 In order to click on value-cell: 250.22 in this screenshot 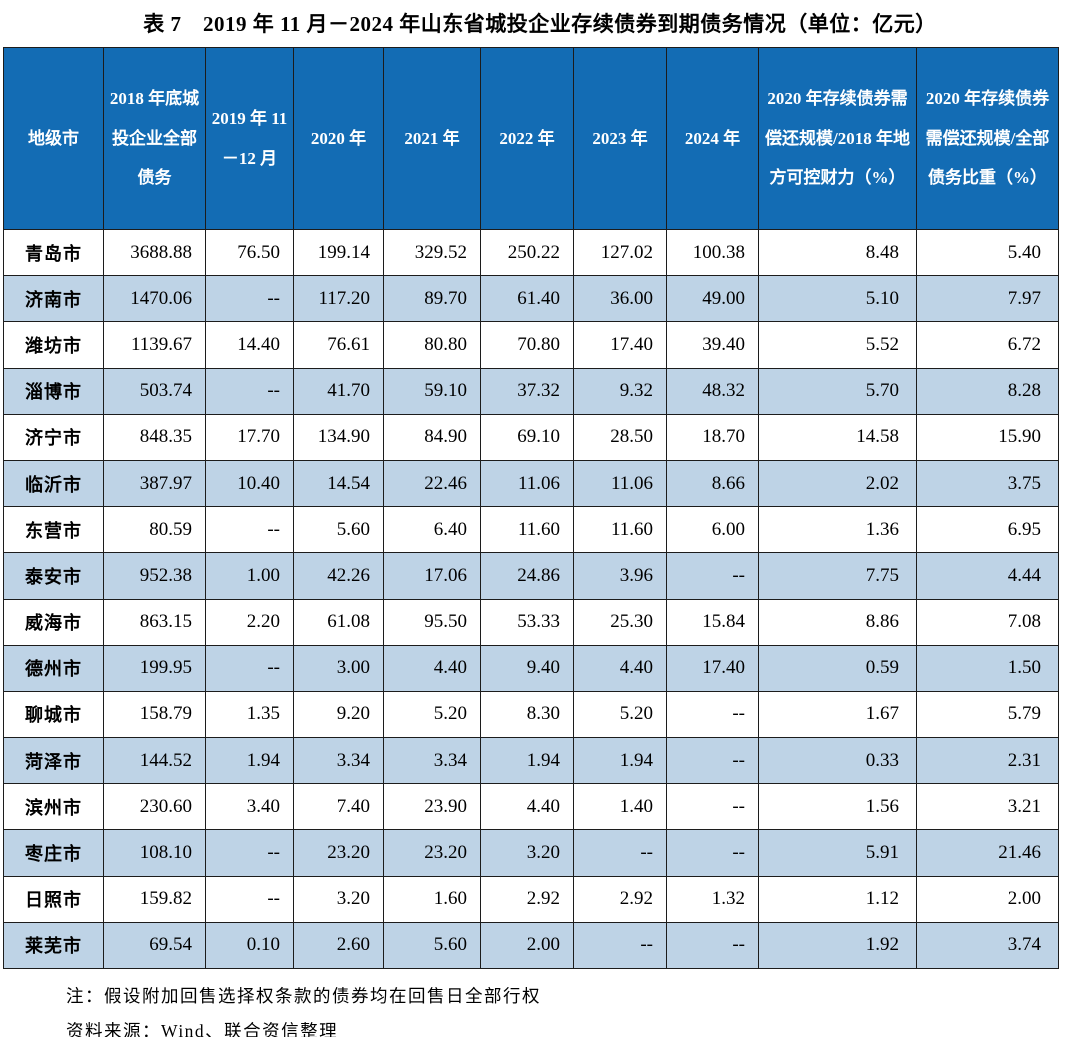, I will do `click(527, 252)`.